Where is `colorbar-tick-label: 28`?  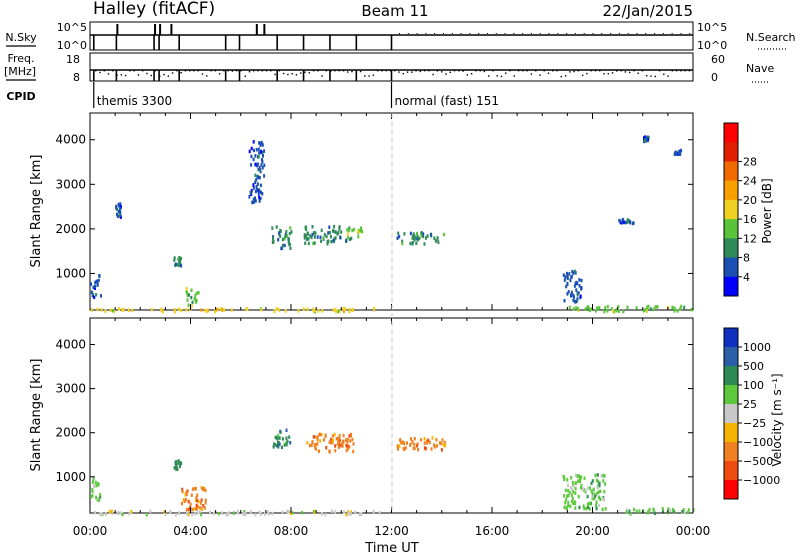
colorbar-tick-label: 28 is located at coordinates (750, 161).